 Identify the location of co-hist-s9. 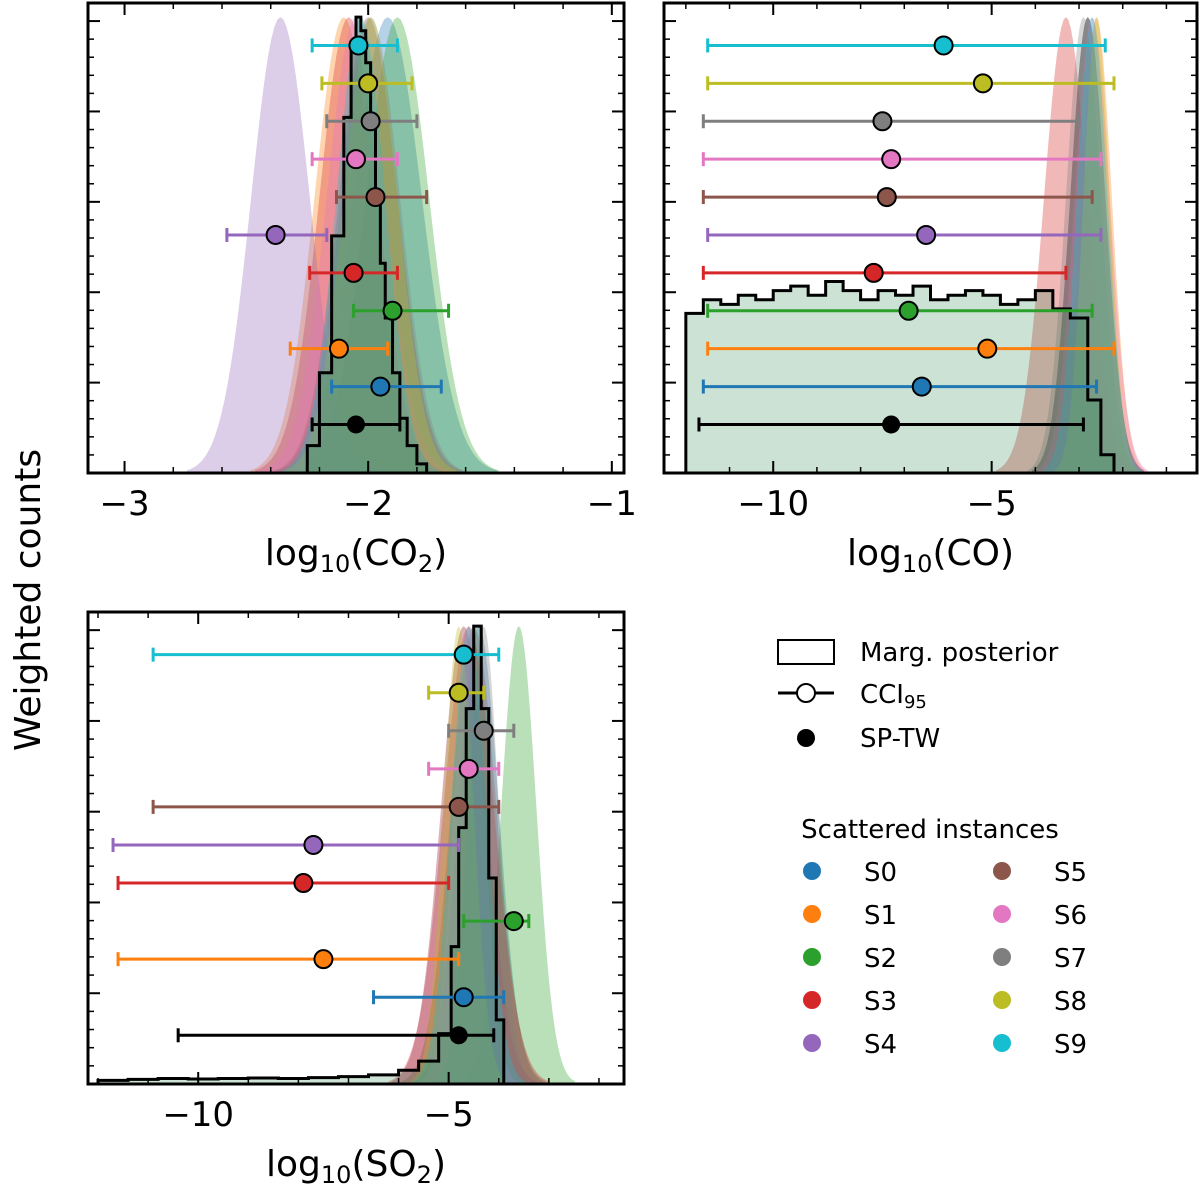
(1092, 245).